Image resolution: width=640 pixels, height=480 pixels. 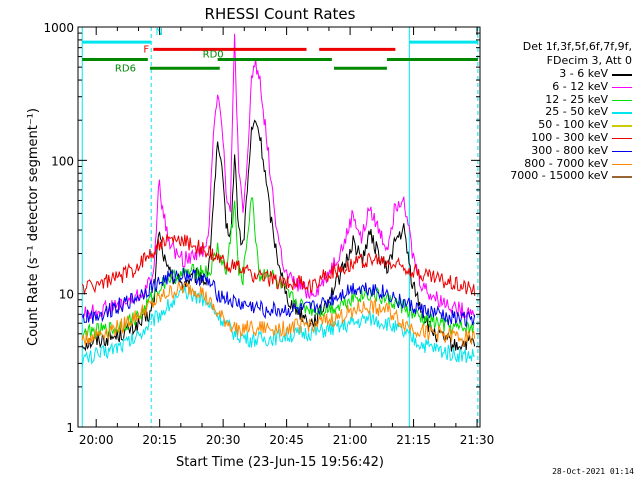 What do you see at coordinates (280, 50) in the screenshot?
I see `flag-bars: NFRD0RD6` at bounding box center [280, 50].